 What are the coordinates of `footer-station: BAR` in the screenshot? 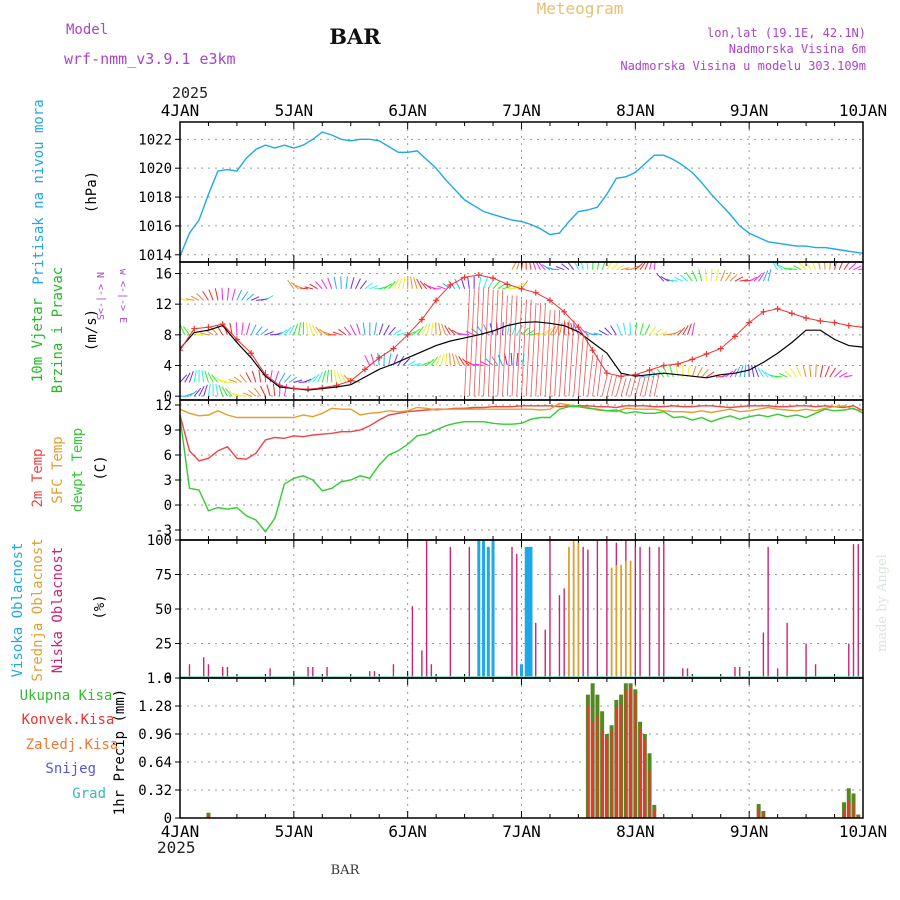 It's located at (346, 870).